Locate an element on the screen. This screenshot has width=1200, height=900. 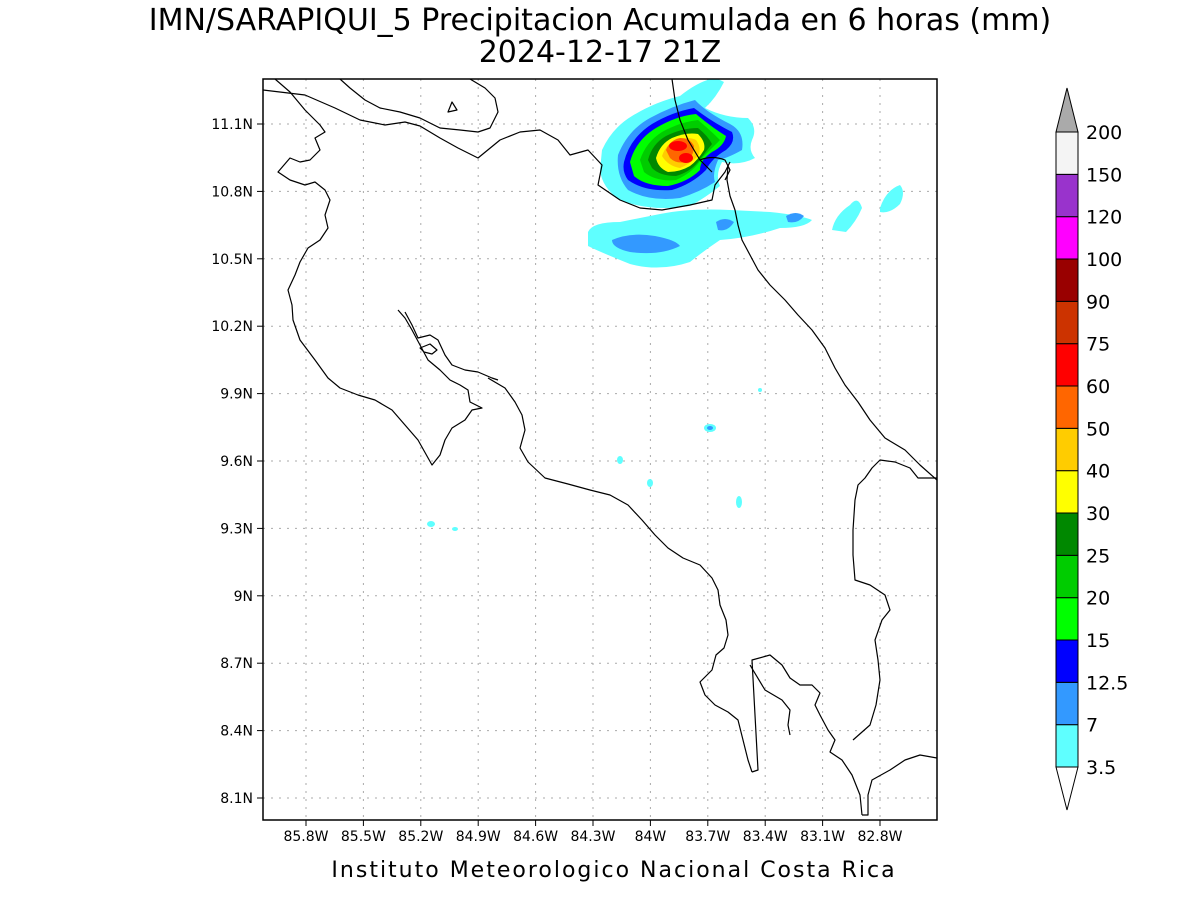
panama-border is located at coordinates (894, 600).